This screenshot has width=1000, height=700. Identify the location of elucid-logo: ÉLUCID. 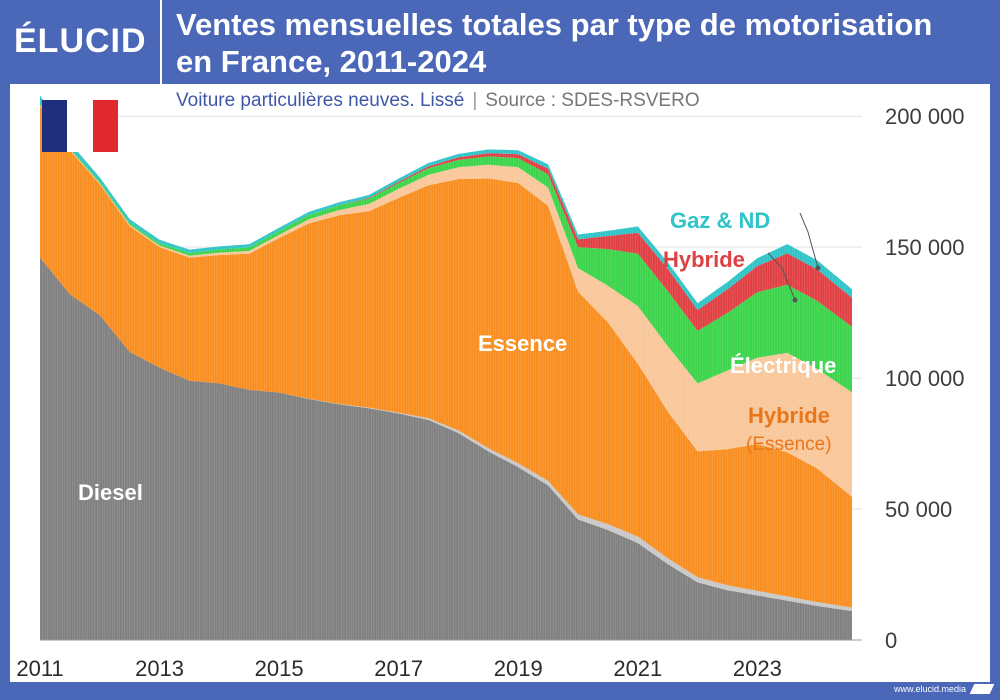
(80, 41).